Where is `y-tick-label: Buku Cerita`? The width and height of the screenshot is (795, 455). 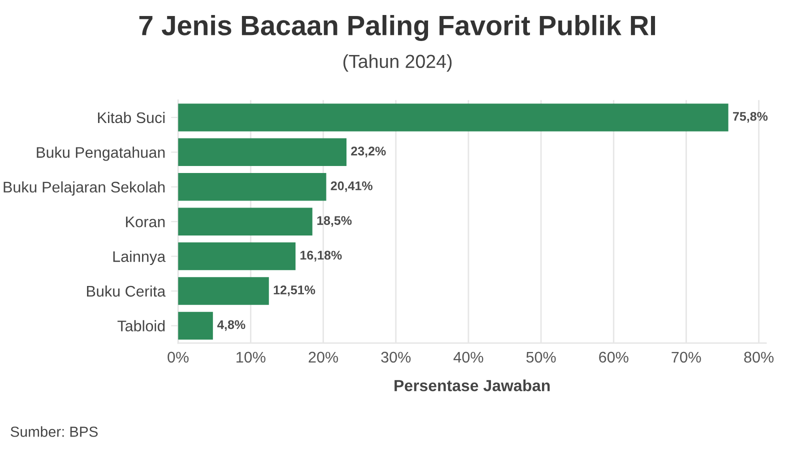 y-tick-label: Buku Cerita is located at coordinates (126, 291).